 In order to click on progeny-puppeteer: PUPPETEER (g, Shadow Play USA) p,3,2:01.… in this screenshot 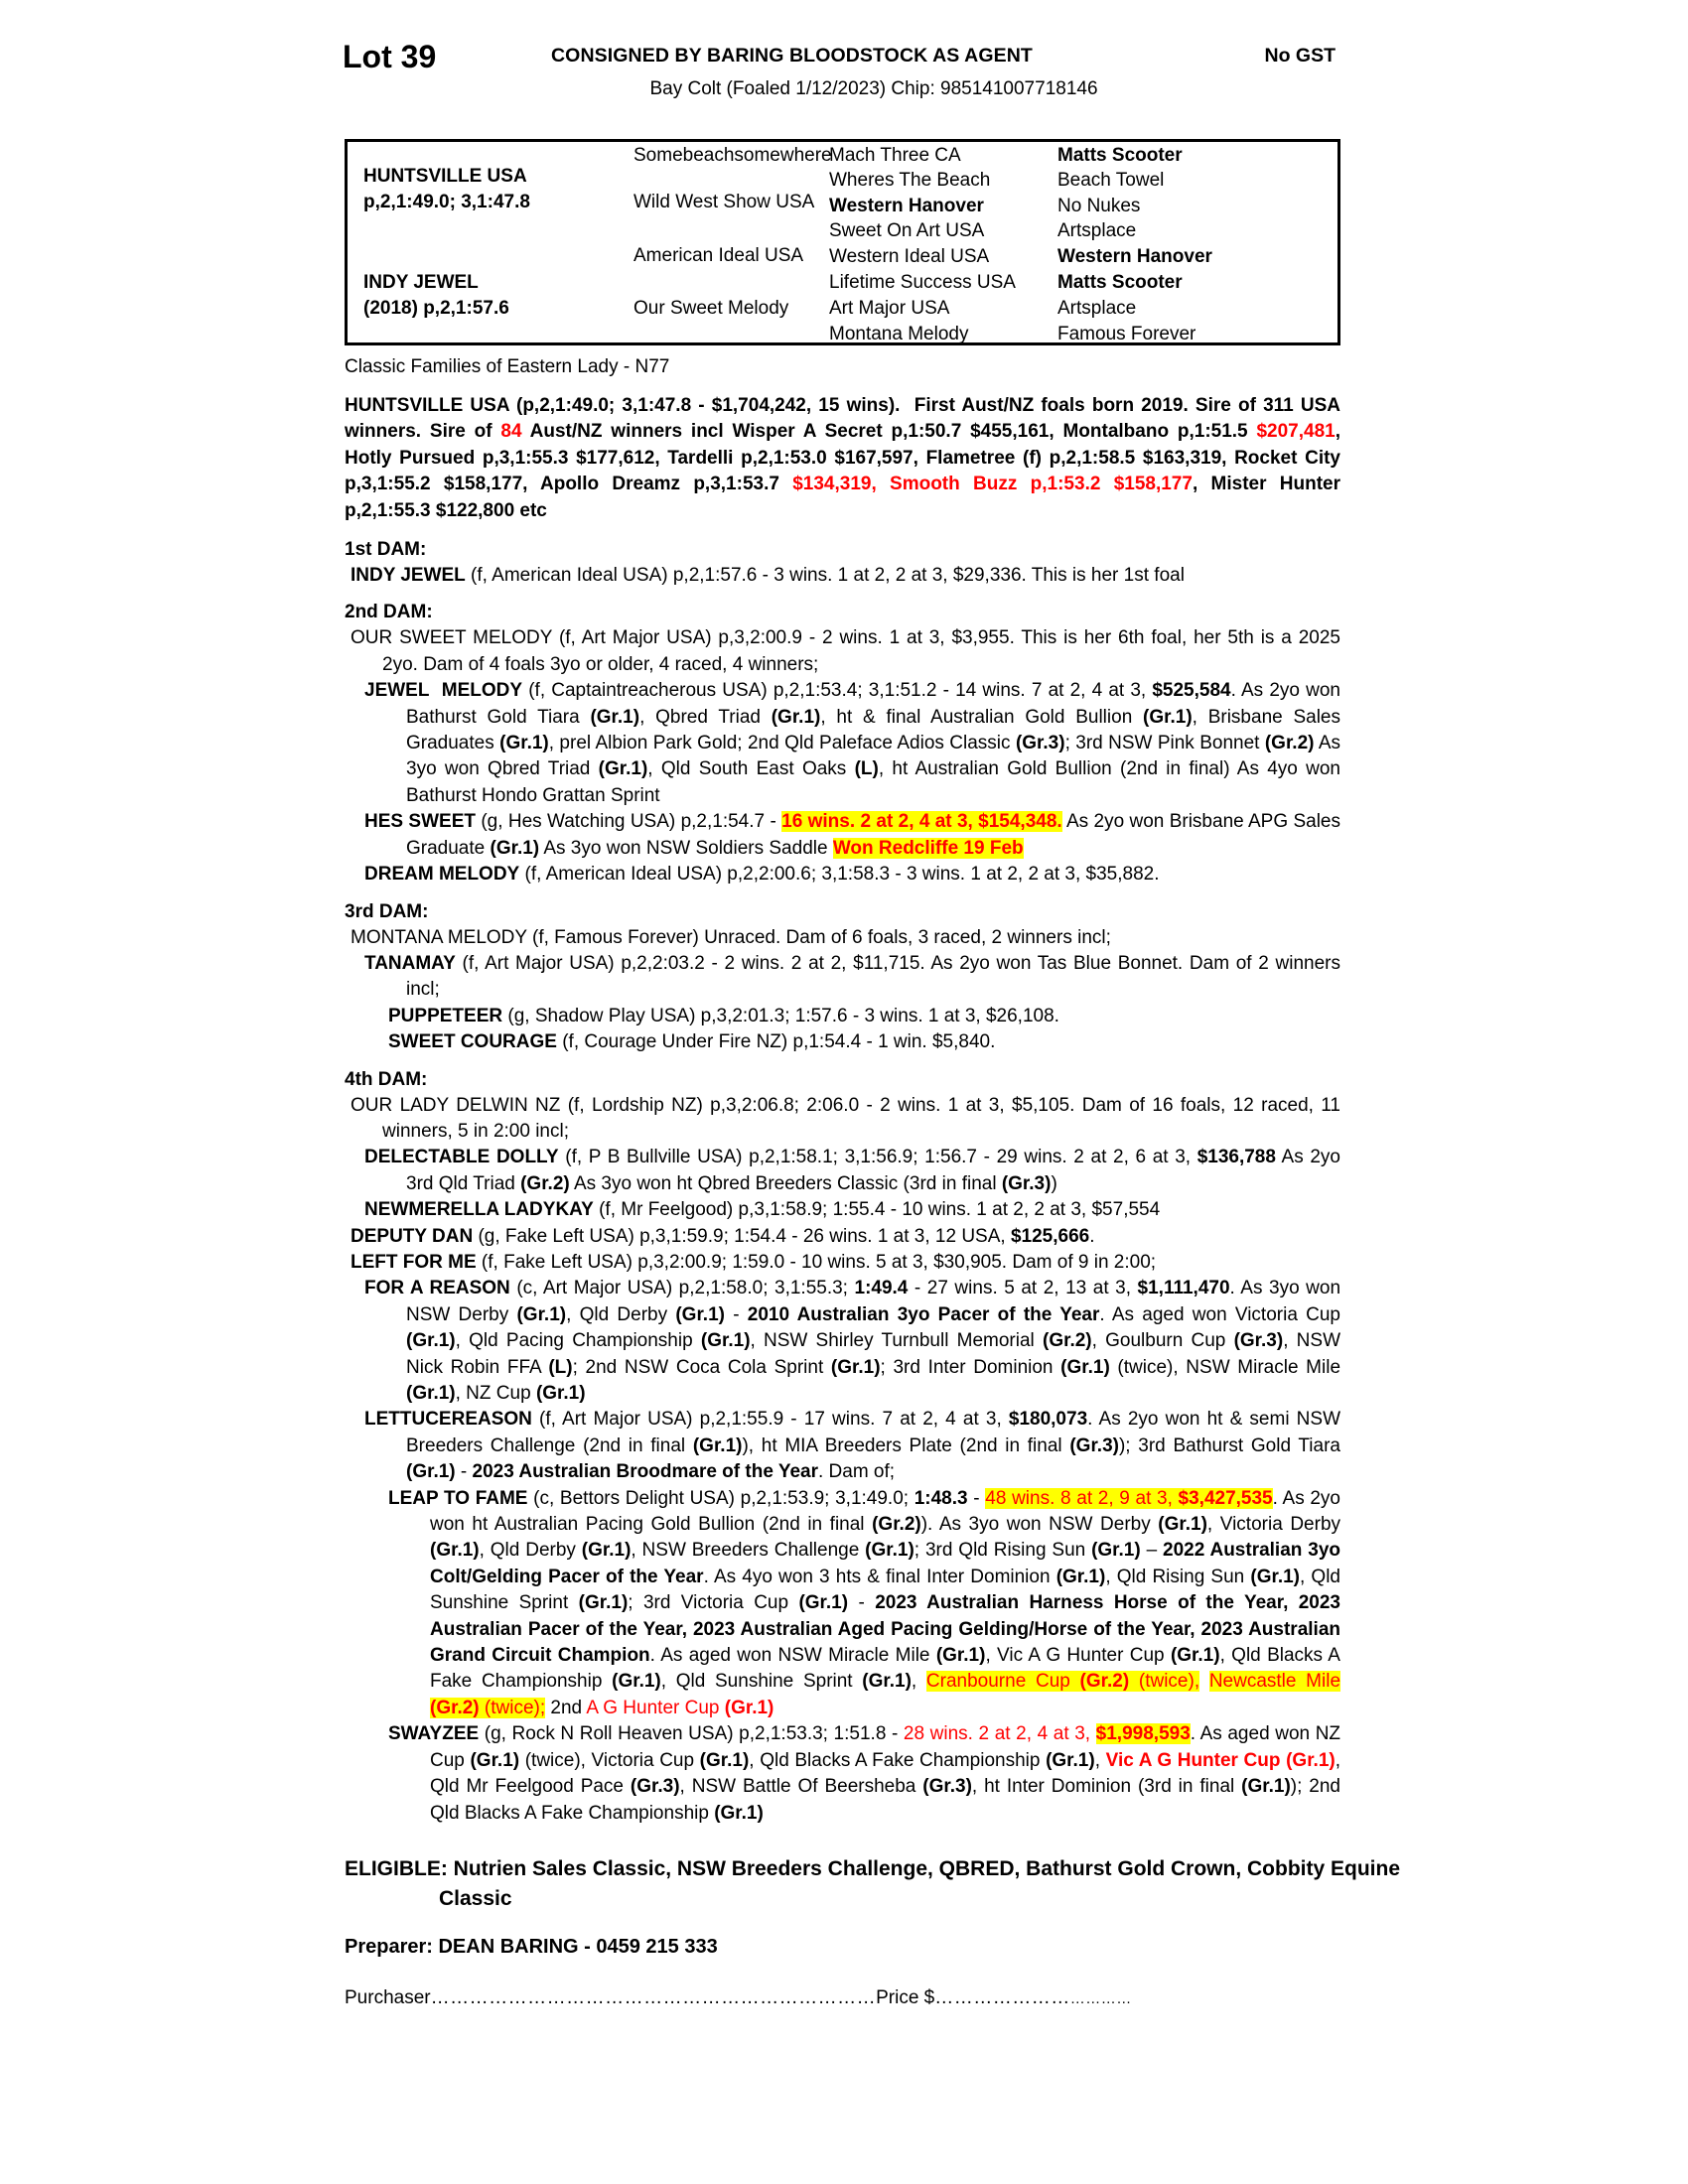, I will do `click(723, 1015)`.